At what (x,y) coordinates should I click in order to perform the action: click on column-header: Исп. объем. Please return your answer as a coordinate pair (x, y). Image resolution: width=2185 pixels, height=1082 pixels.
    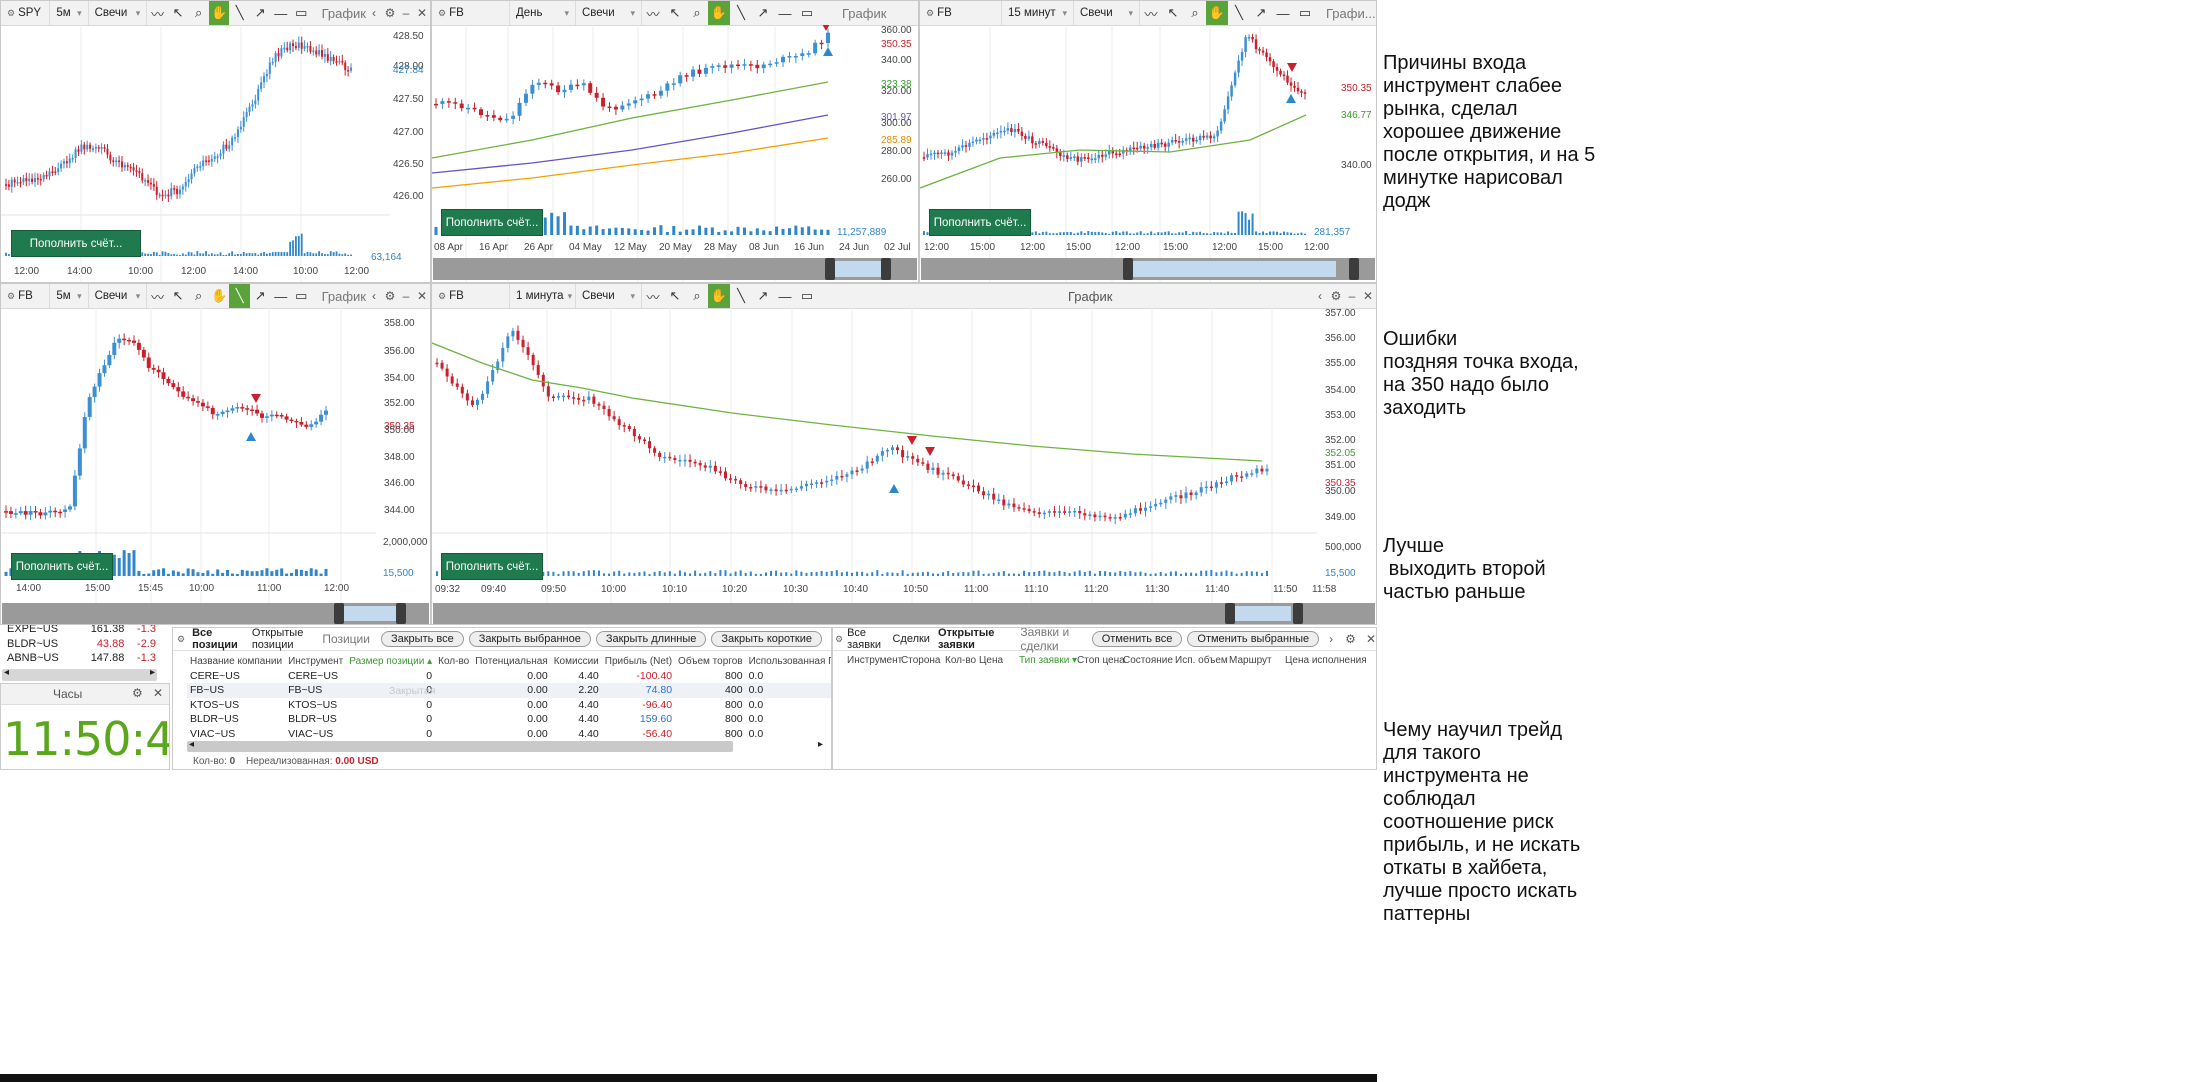
    Looking at the image, I should click on (1201, 660).